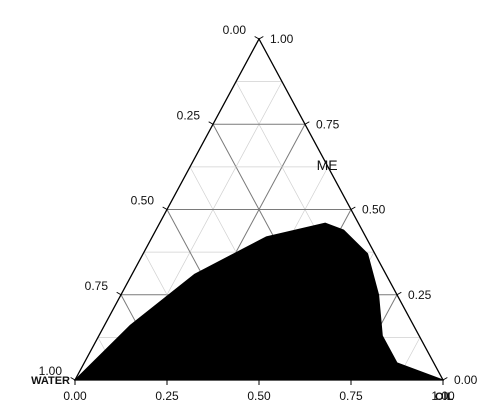 This screenshot has width=487, height=409. What do you see at coordinates (189, 115) in the screenshot?
I see `tick-label-left-1: 0.25` at bounding box center [189, 115].